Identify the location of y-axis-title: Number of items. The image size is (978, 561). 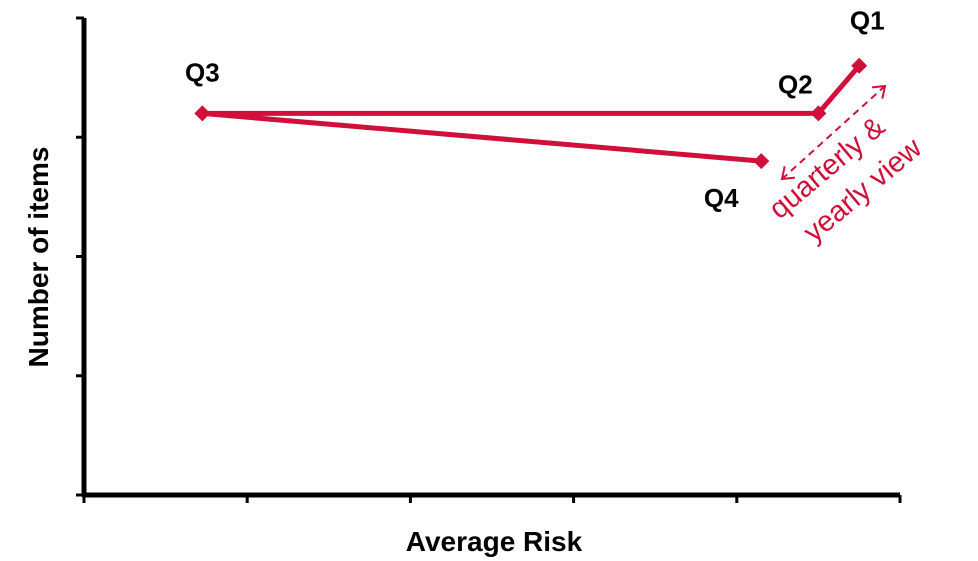
(38, 257).